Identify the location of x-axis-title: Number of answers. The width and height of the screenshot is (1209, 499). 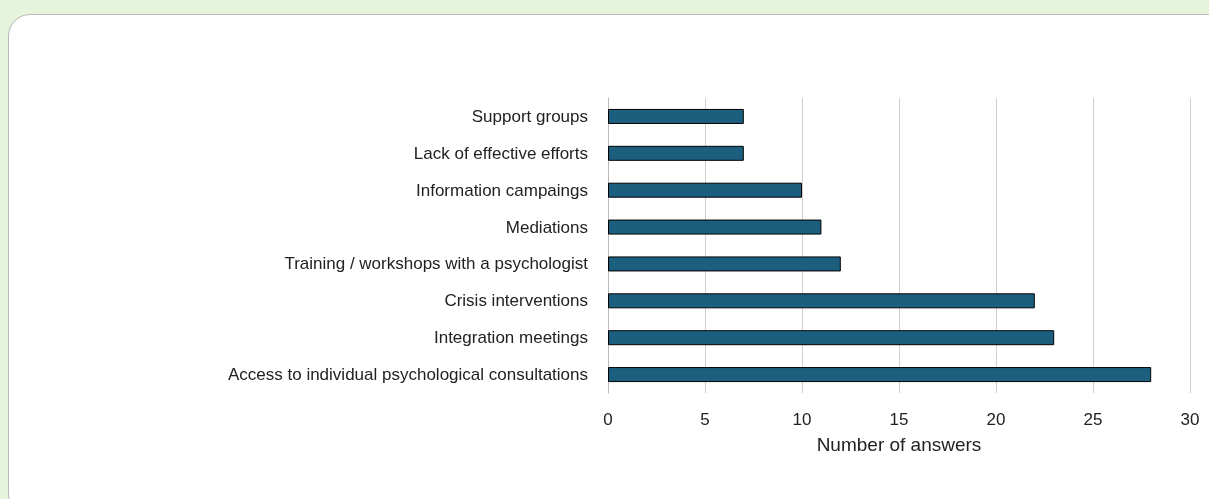
(899, 444).